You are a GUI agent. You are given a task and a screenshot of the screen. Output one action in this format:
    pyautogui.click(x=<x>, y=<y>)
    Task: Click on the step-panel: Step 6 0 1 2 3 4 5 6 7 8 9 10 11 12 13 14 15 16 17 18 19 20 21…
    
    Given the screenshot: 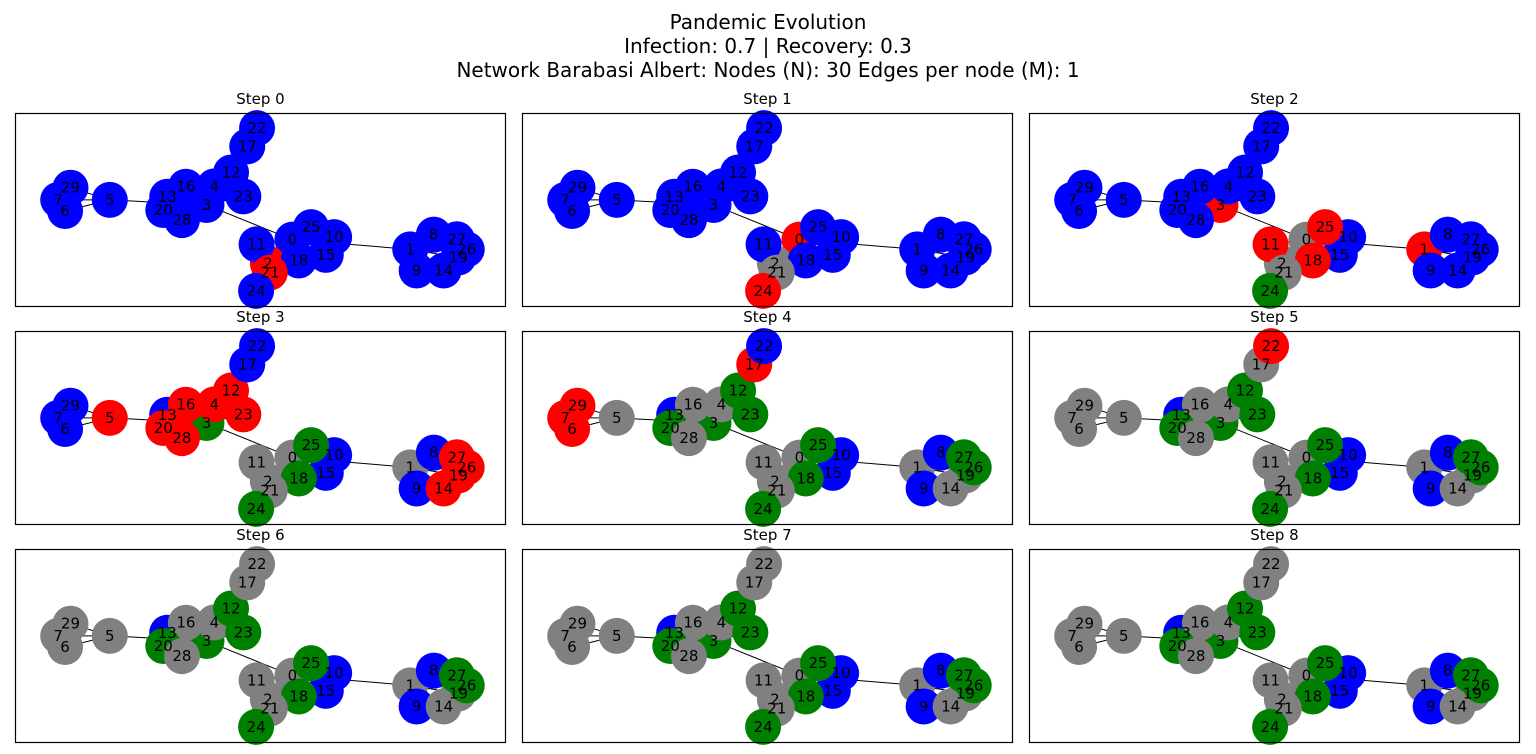 What is the action you would take?
    pyautogui.click(x=260, y=634)
    